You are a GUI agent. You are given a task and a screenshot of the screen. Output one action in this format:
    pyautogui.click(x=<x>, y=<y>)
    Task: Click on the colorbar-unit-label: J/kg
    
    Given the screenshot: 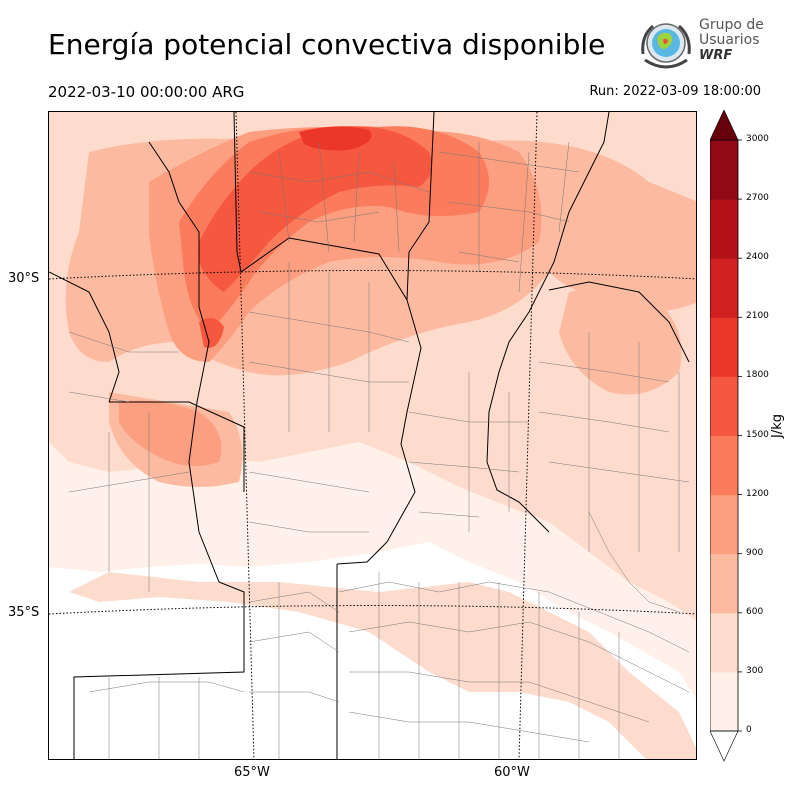 What is the action you would take?
    pyautogui.click(x=777, y=426)
    